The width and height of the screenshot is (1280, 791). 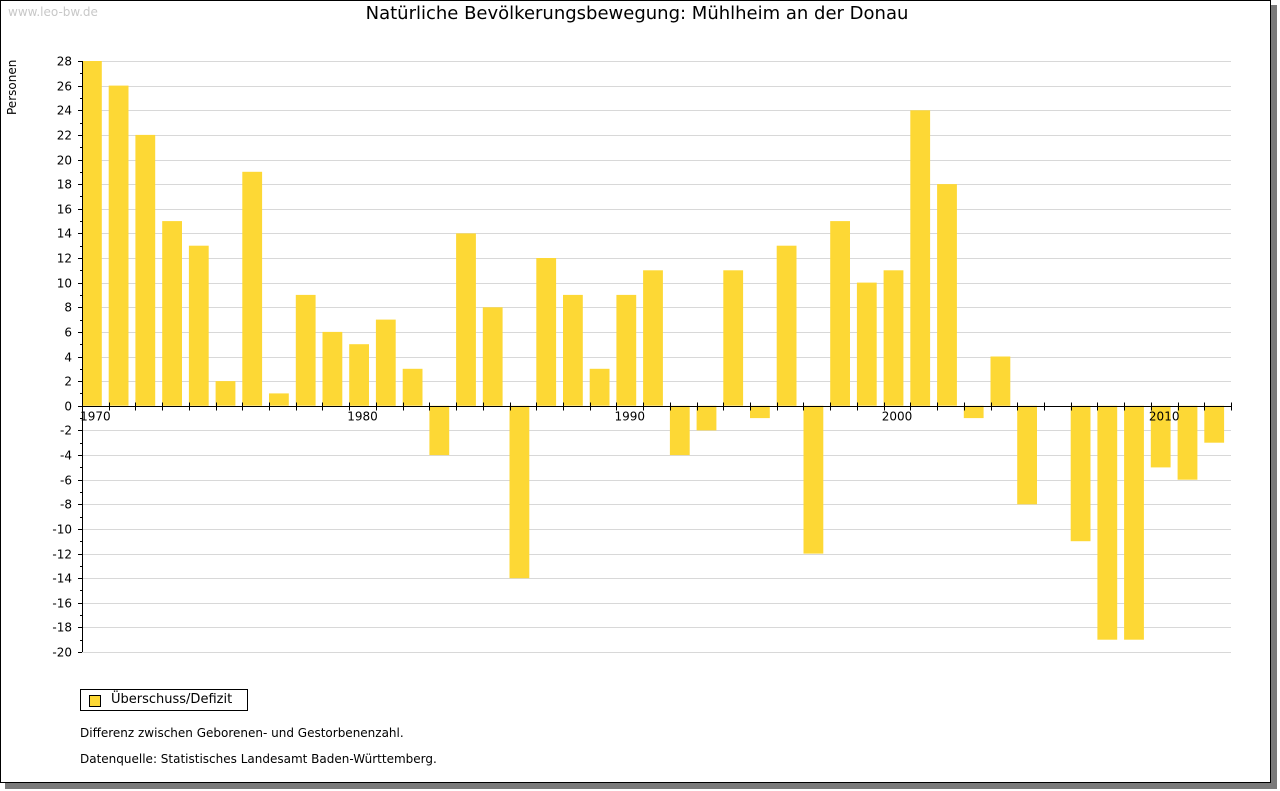 I want to click on bar-2002, so click(x=947, y=295).